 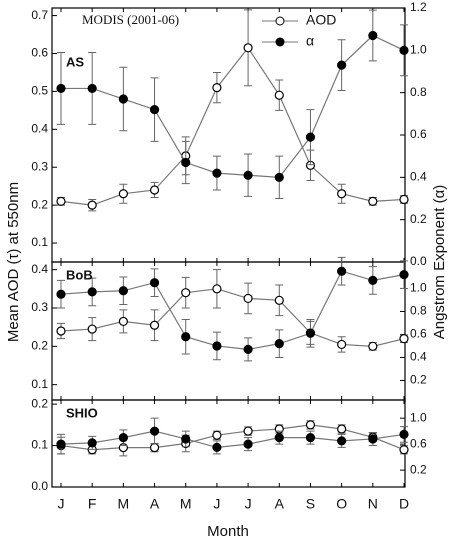 What do you see at coordinates (373, 504) in the screenshot?
I see `x-tick-label: N` at bounding box center [373, 504].